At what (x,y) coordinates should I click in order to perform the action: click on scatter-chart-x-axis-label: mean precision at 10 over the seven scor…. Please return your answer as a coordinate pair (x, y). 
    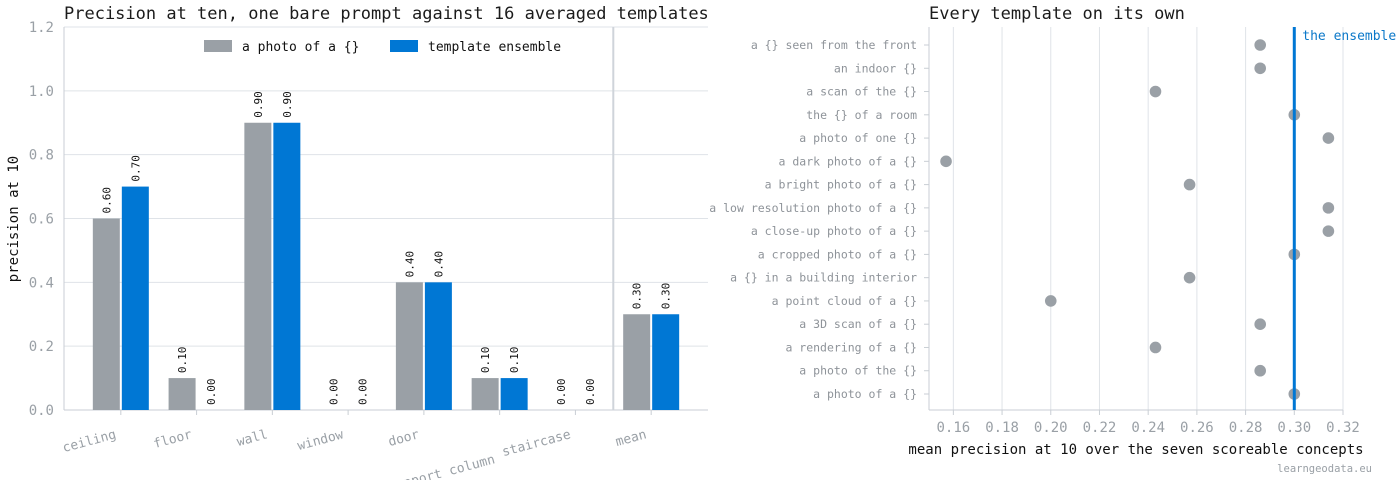
    Looking at the image, I should click on (1135, 450).